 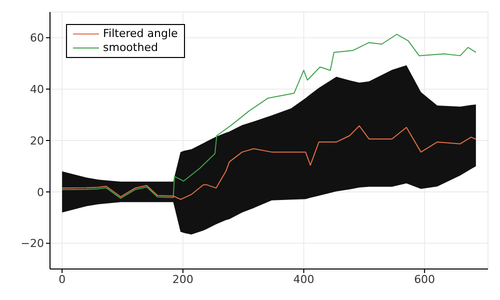 I want to click on x-tick-label: 0, so click(x=62, y=279).